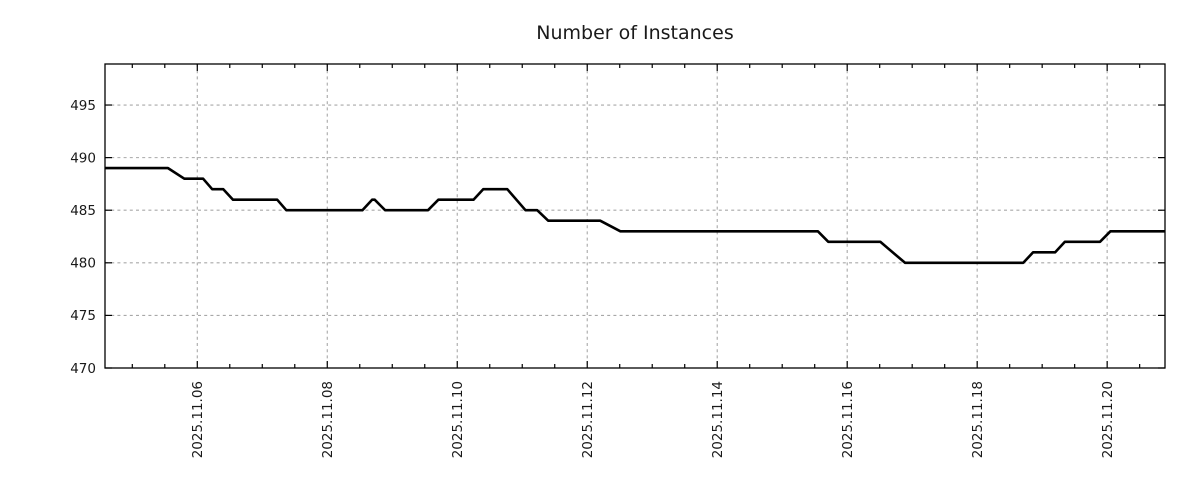 The height and width of the screenshot is (500, 1200). What do you see at coordinates (718, 419) in the screenshot?
I see `x-tick-label: 2025.11.14` at bounding box center [718, 419].